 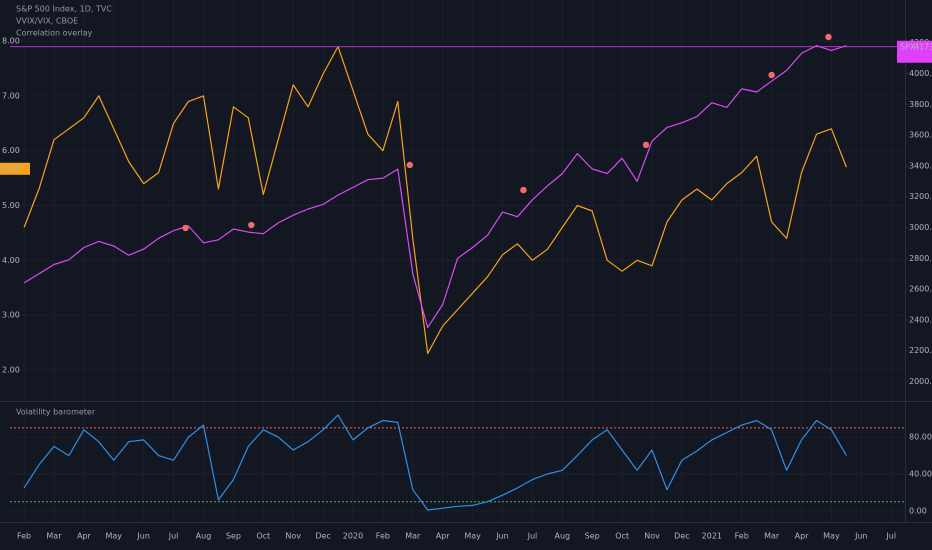 What do you see at coordinates (923, 46) in the screenshot?
I see `price-label-value: 4173.4` at bounding box center [923, 46].